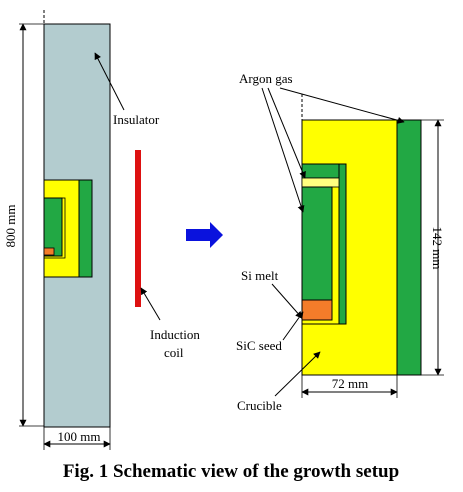 This screenshot has height=492, width=463. I want to click on dim-72-label: 72 mm, so click(350, 383).